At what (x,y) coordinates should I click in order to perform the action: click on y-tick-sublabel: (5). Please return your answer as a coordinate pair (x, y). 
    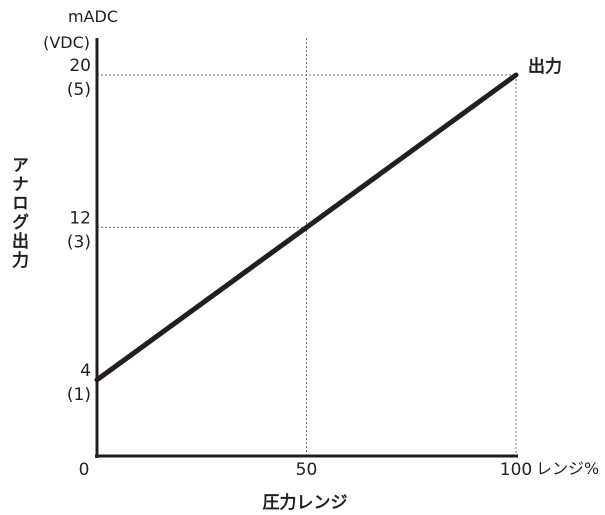
    Looking at the image, I should click on (79, 90).